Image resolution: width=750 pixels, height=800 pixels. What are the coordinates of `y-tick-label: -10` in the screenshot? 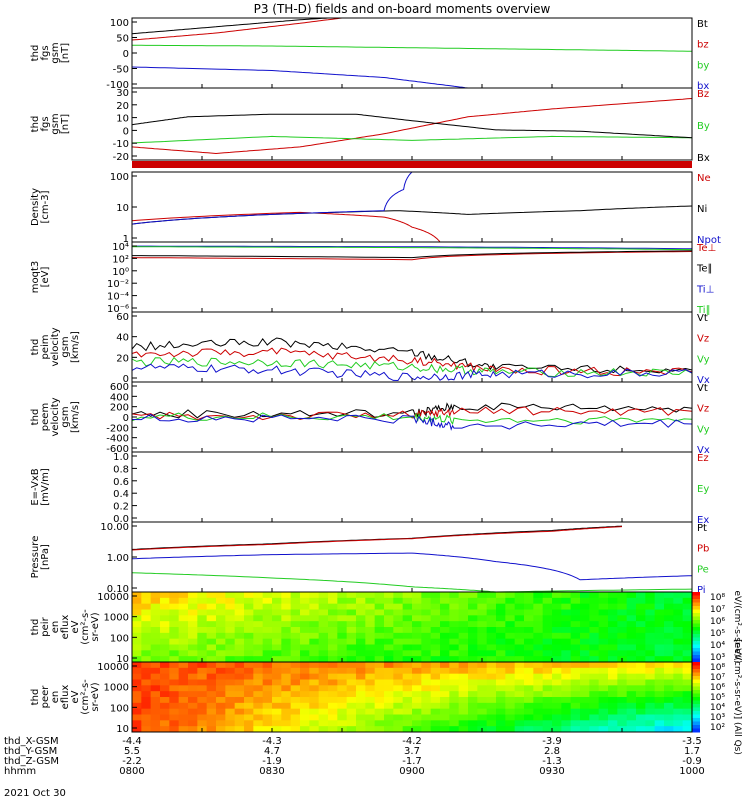 It's located at (121, 144).